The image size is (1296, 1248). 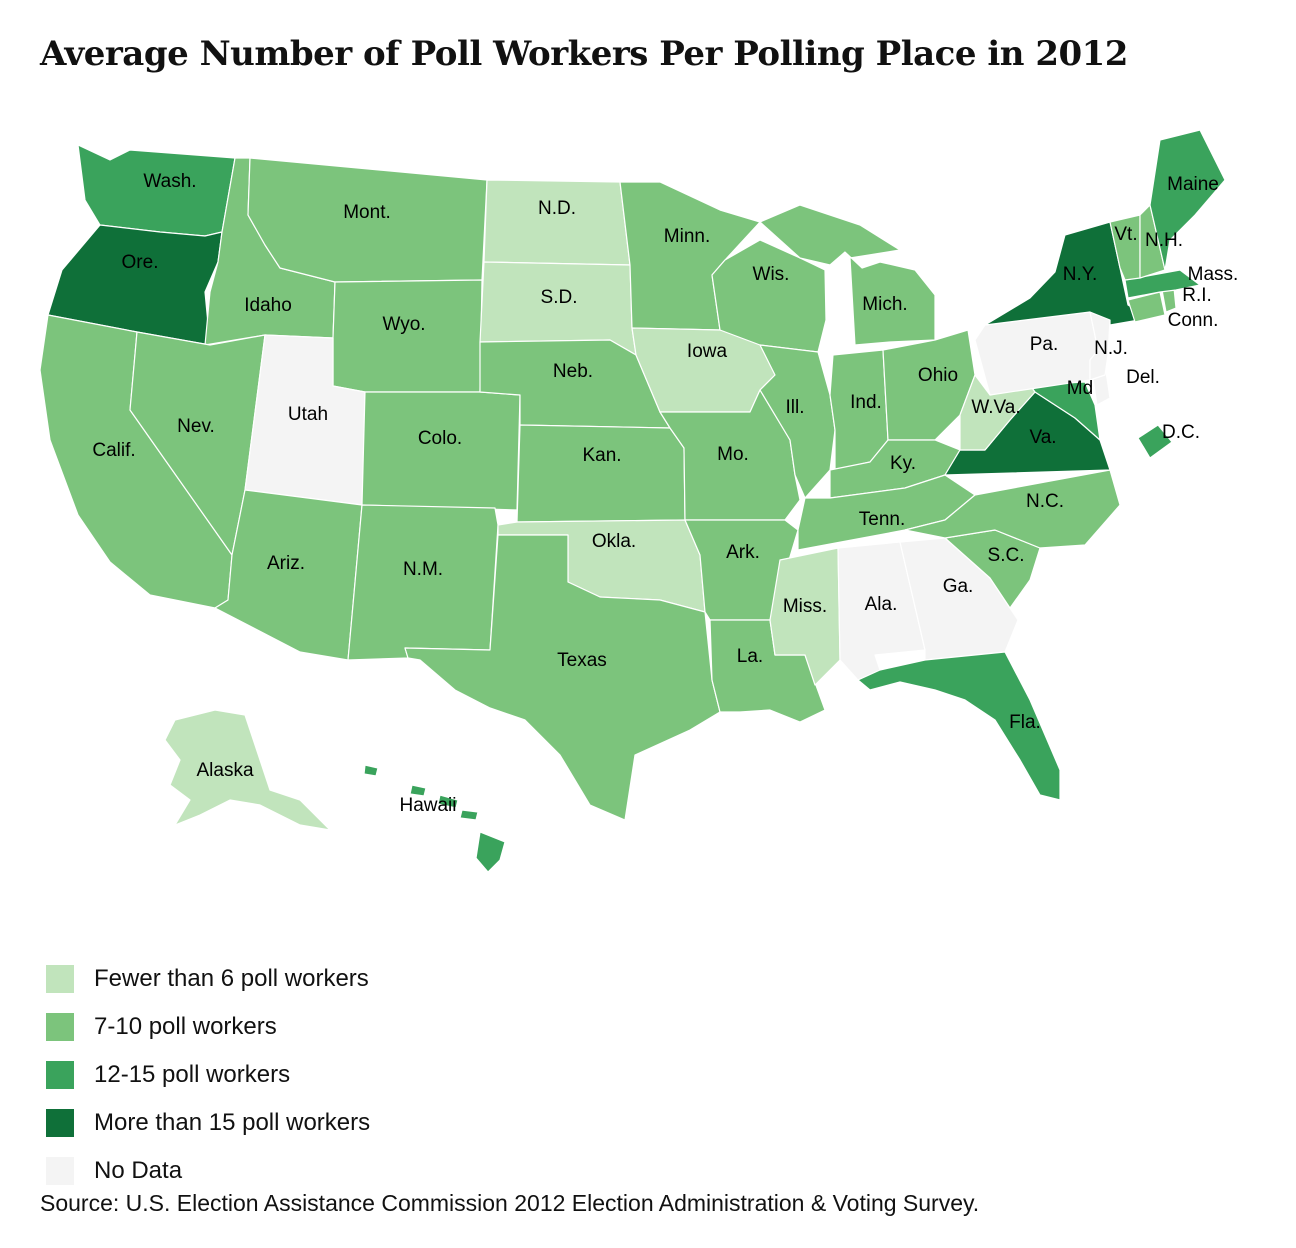 I want to click on state-label-mn: Minn., so click(x=687, y=236).